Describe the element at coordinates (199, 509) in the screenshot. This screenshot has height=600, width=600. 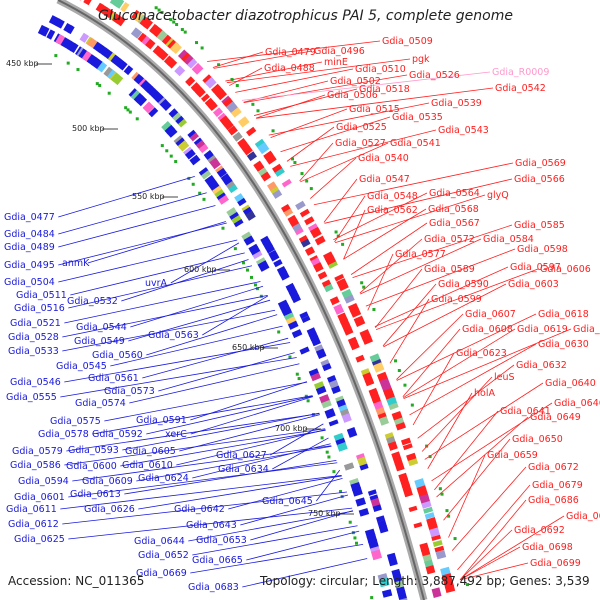
I see `gene-label: Gdia_0642` at that location.